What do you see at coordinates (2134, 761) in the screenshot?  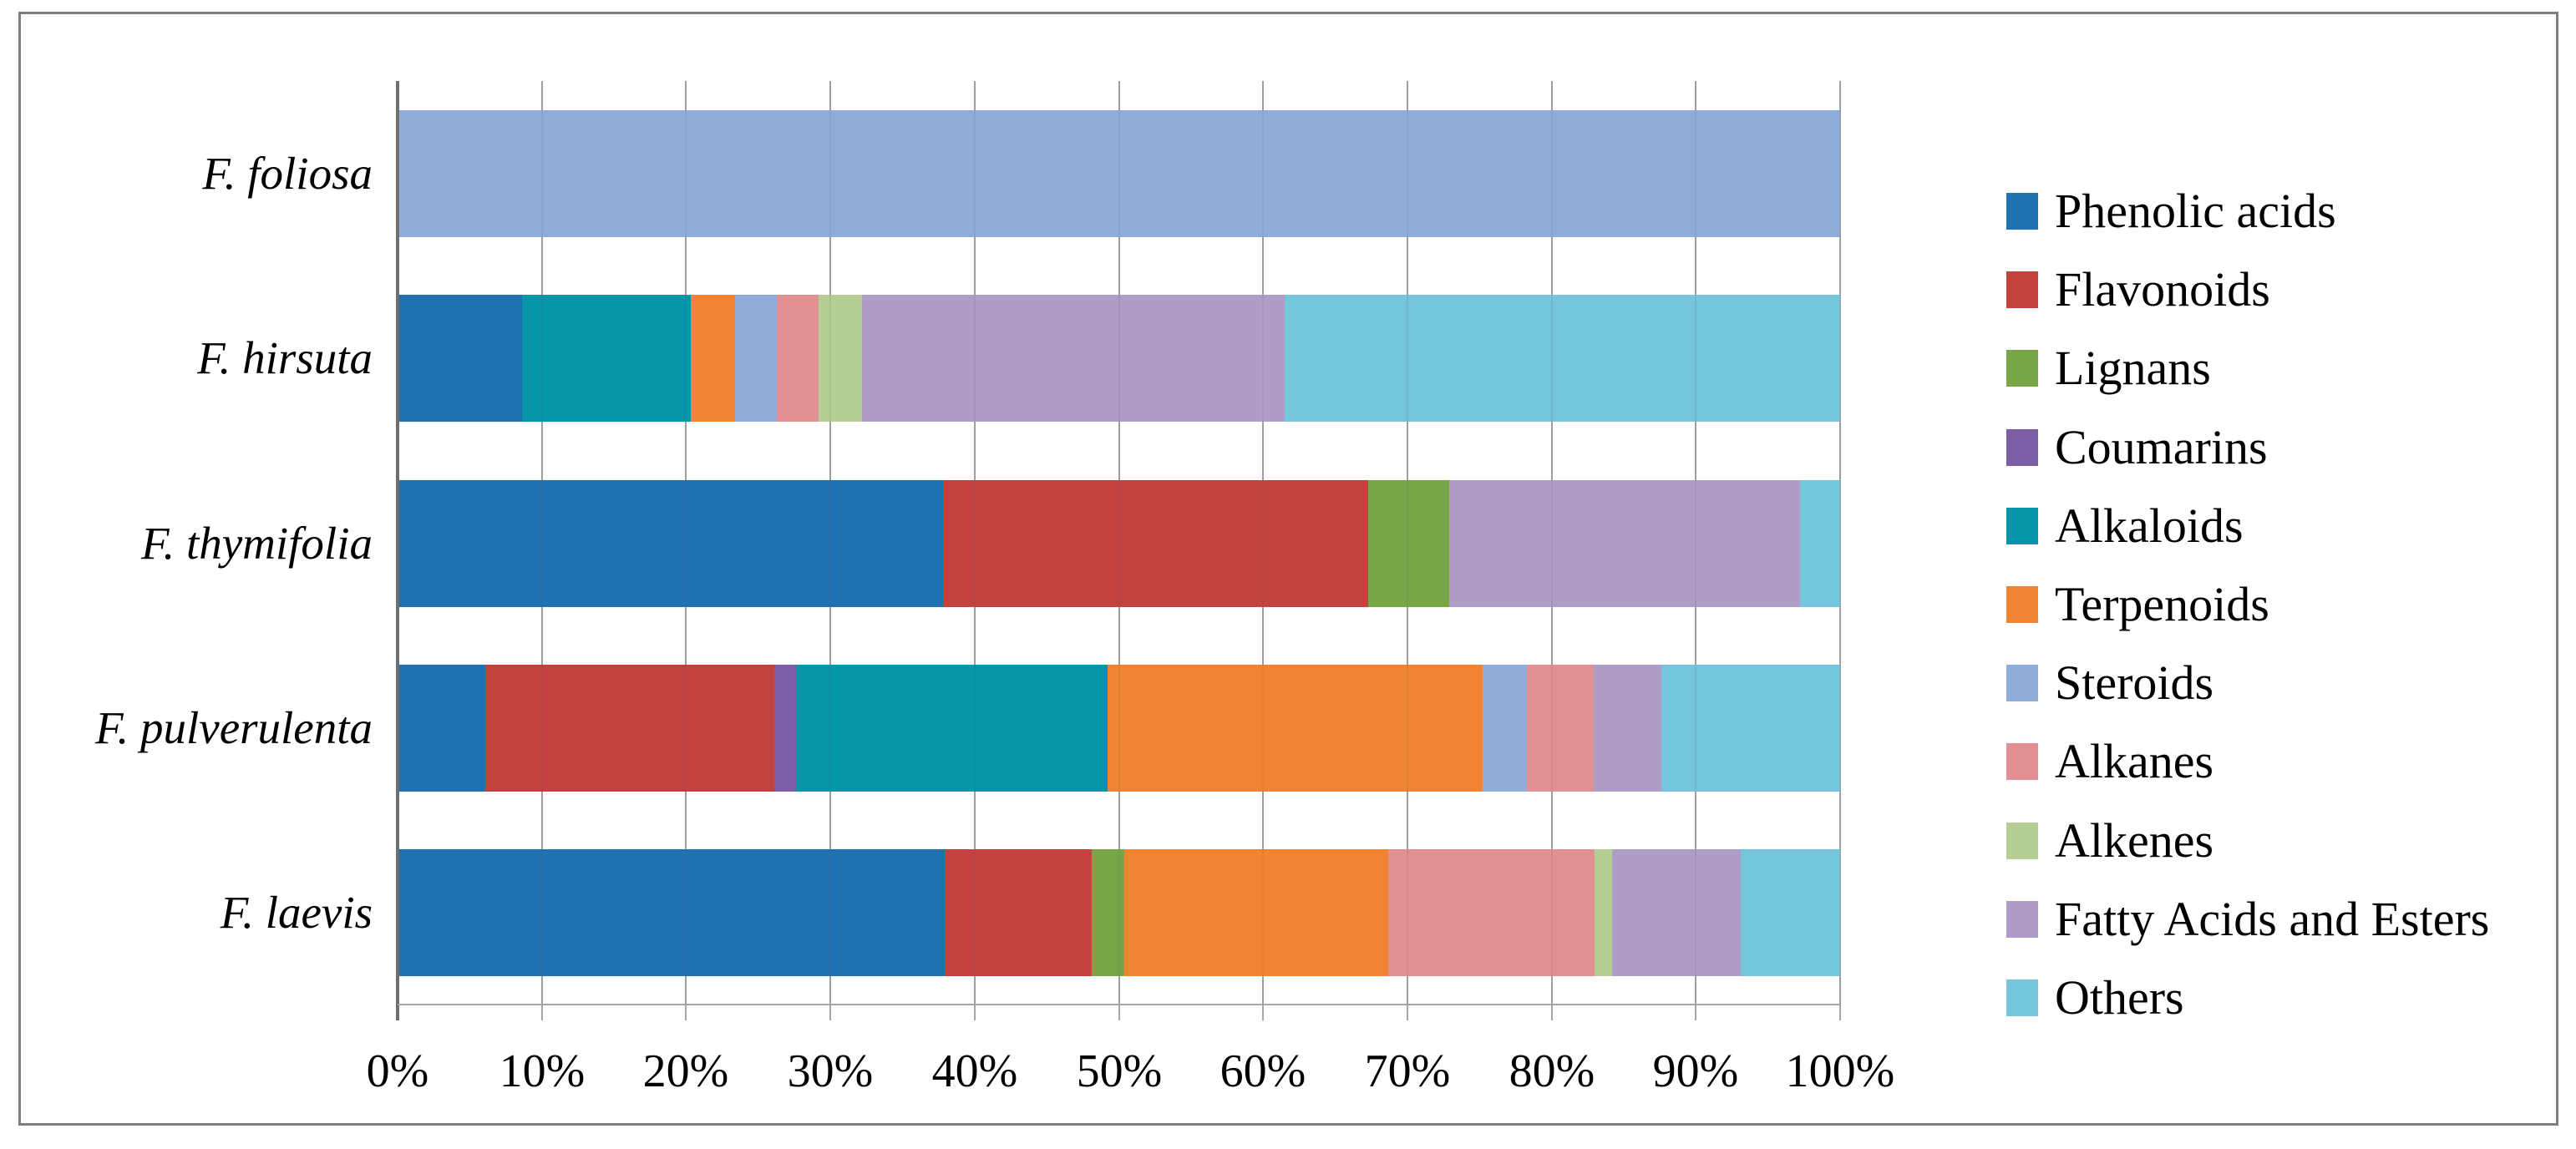 I see `legend-label: Alkanes` at bounding box center [2134, 761].